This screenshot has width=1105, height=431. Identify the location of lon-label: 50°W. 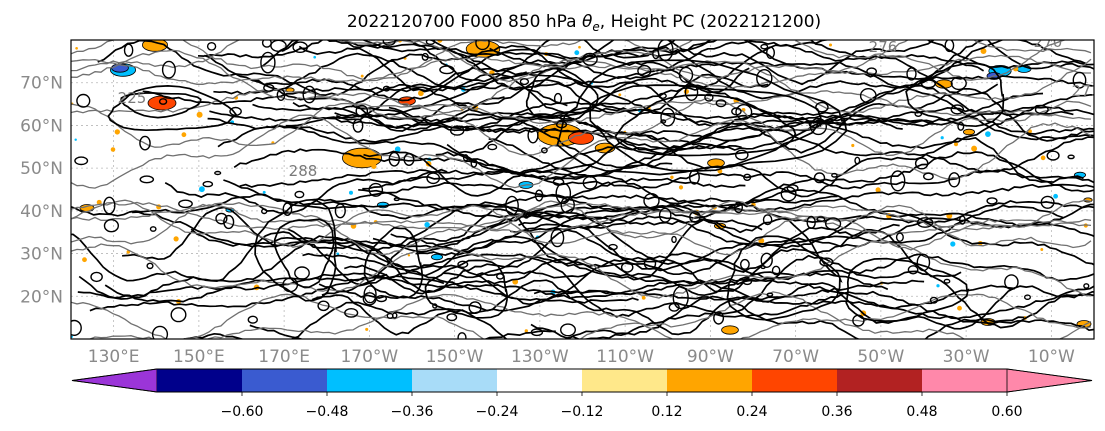
(880, 357).